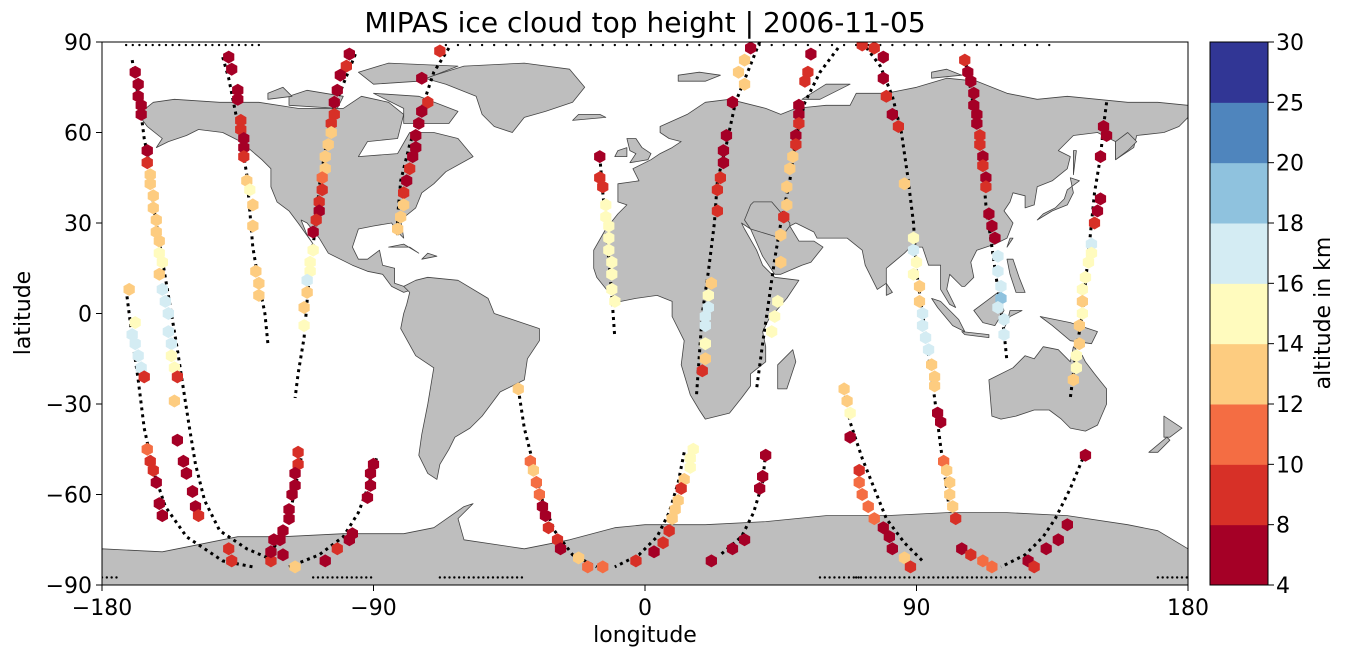 This screenshot has height=657, width=1345. Describe the element at coordinates (699, 76) in the screenshot. I see `land-svalbard` at that location.